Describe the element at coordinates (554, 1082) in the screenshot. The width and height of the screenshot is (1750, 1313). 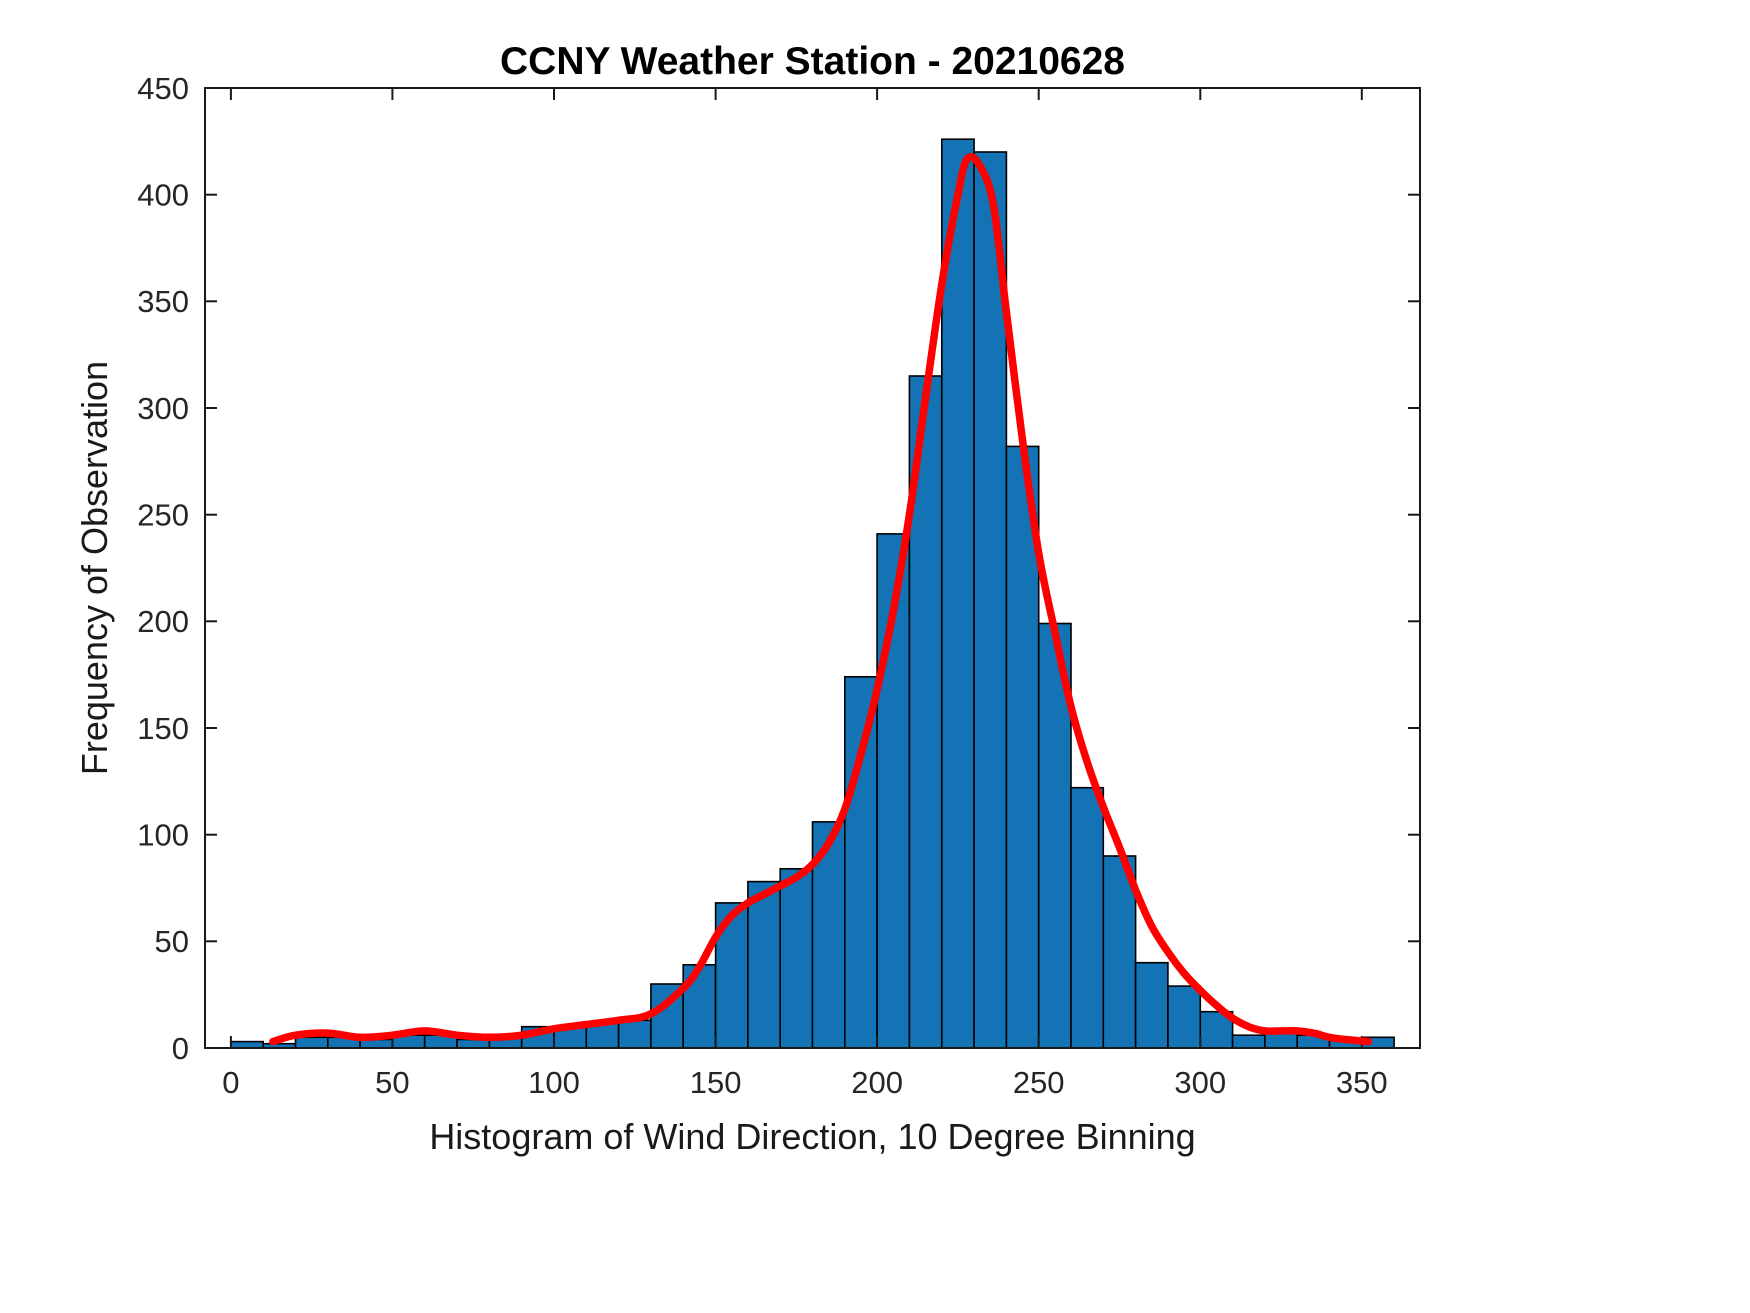
I see `x-tick-label: 100` at that location.